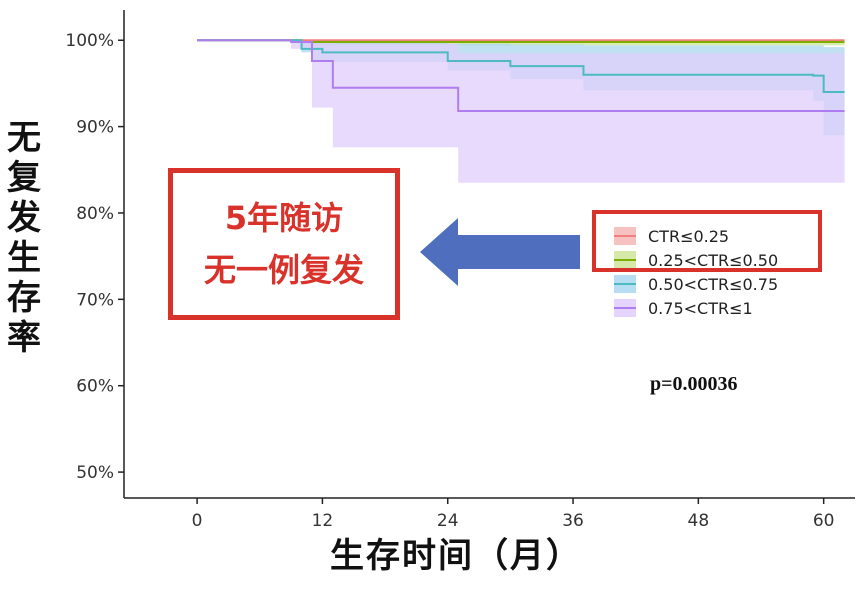  I want to click on callout-line-2: 无一例复发, so click(283, 270).